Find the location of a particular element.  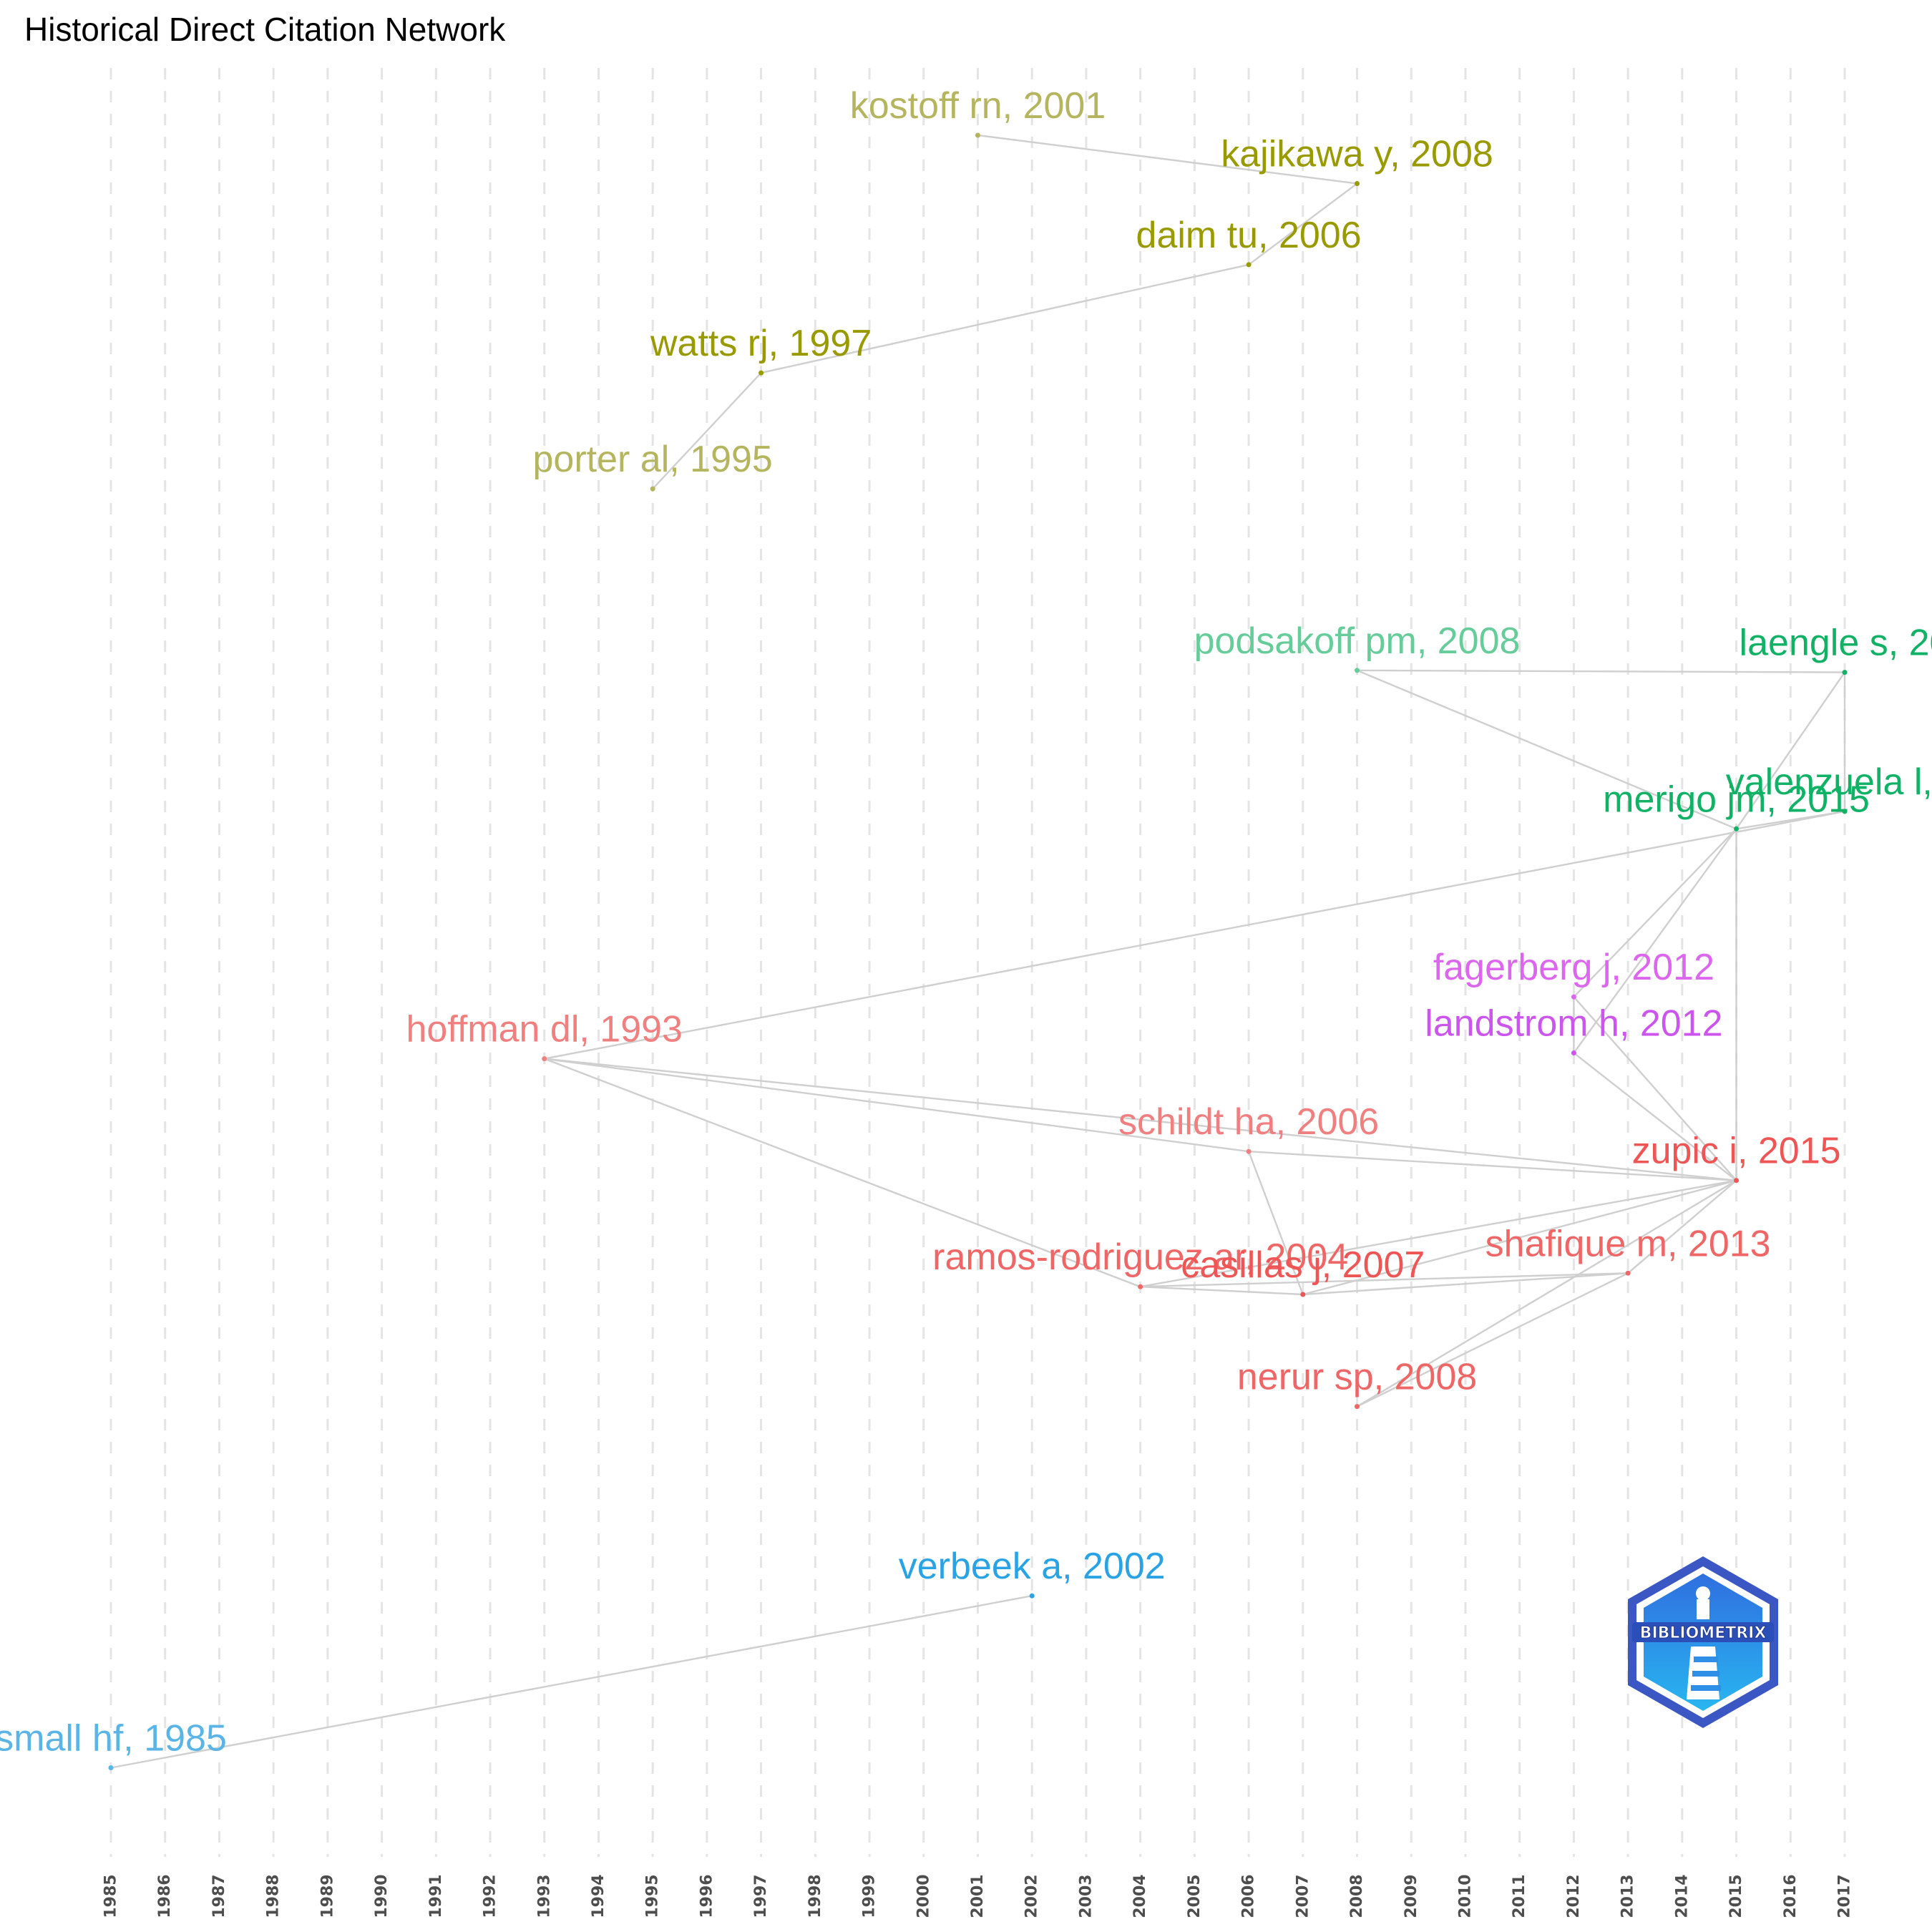

x-tick-label: 2005 is located at coordinates (1195, 1896).